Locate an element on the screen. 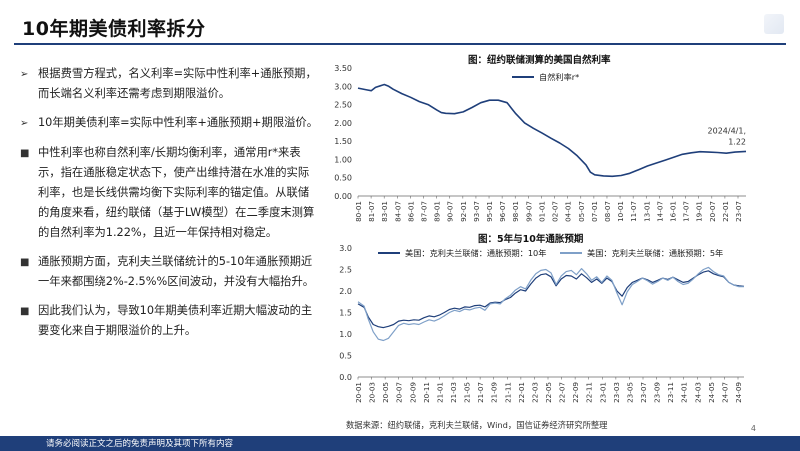  x-tick-label: 20-05 is located at coordinates (385, 392).